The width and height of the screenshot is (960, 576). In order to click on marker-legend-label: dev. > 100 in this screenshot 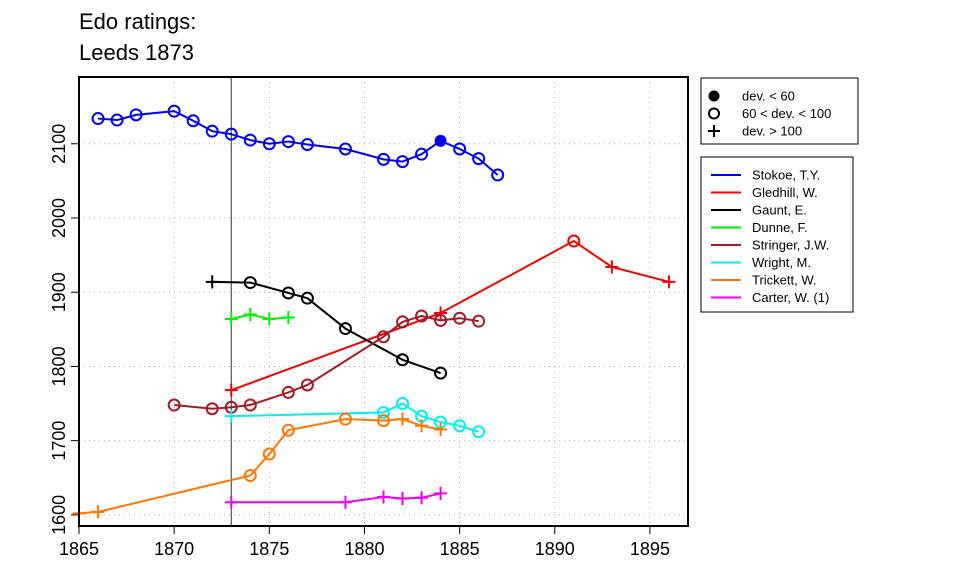, I will do `click(772, 131)`.